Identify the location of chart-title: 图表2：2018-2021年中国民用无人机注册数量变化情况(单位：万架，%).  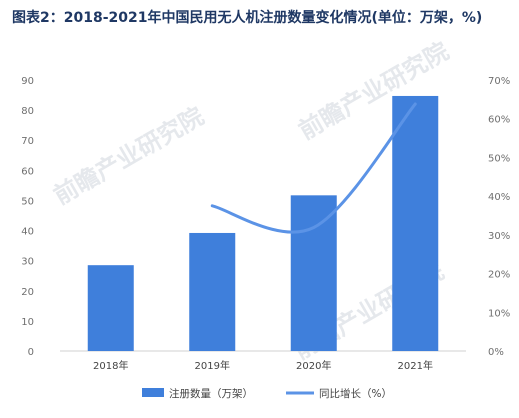
(247, 18).